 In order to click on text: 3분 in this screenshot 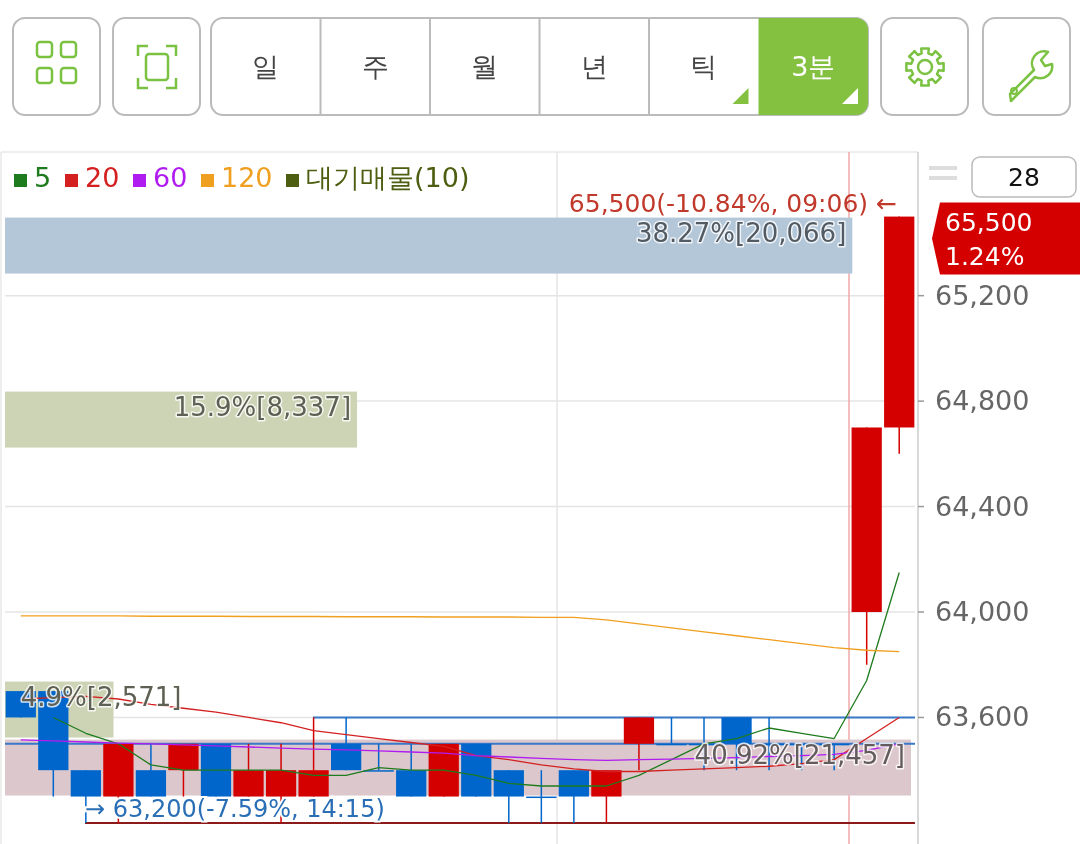, I will do `click(813, 66)`.